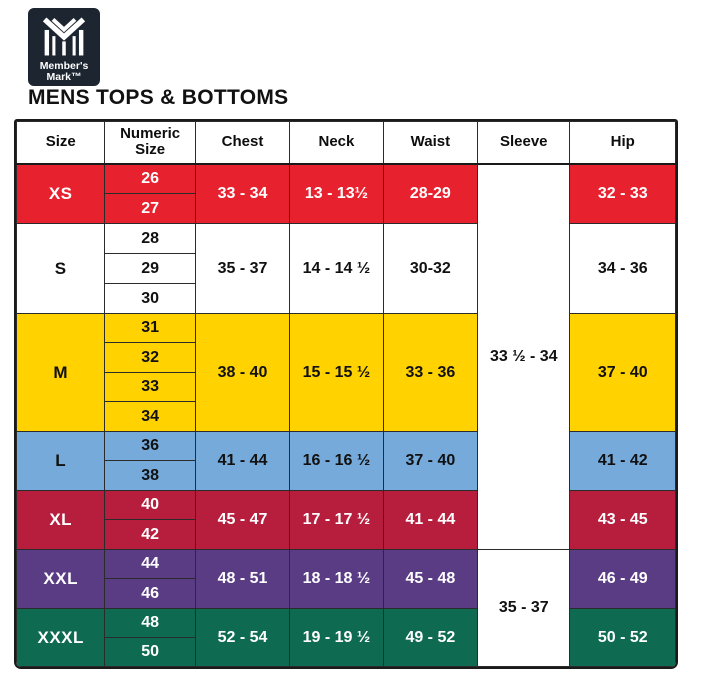  What do you see at coordinates (61, 372) in the screenshot?
I see `size-cell: M` at bounding box center [61, 372].